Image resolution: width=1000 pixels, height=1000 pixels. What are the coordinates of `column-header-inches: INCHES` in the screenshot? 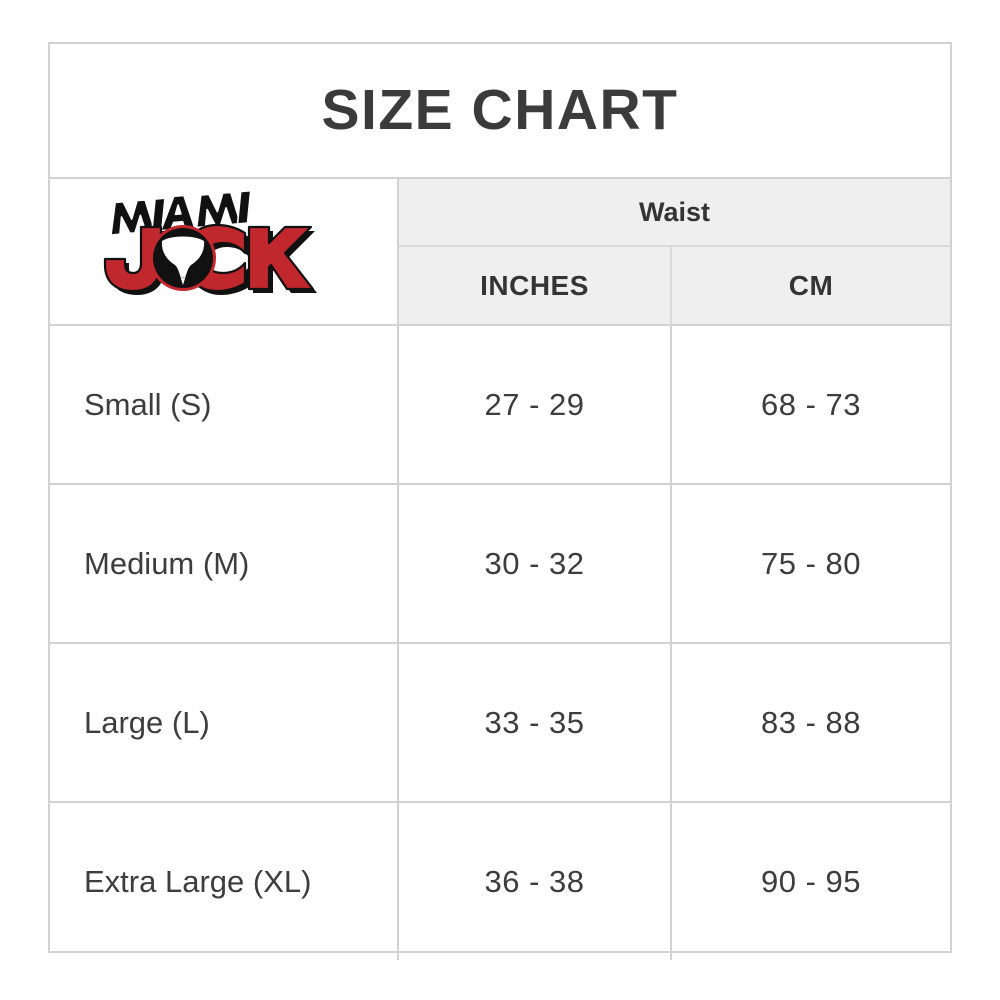 It's located at (535, 285).